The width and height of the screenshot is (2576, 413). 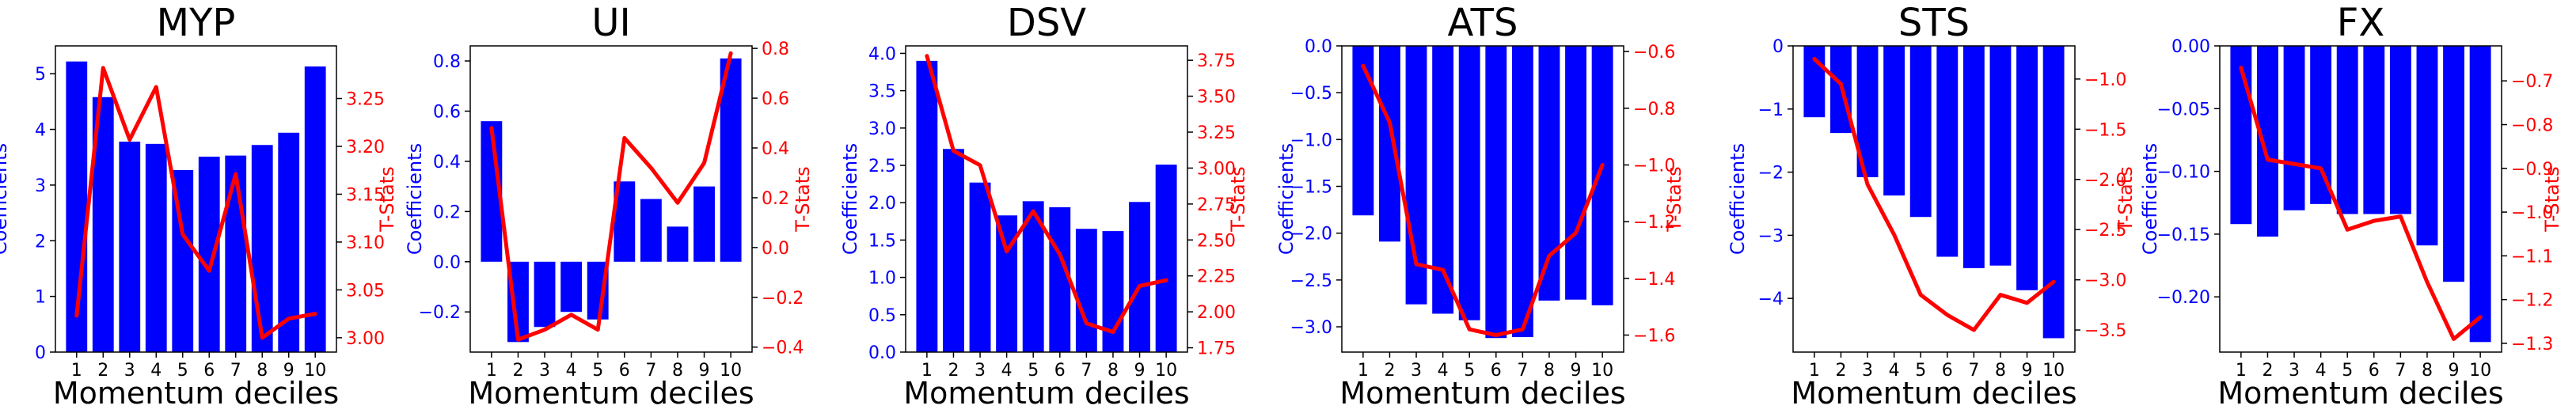 What do you see at coordinates (415, 199) in the screenshot?
I see `left-axis-label: Coefficients` at bounding box center [415, 199].